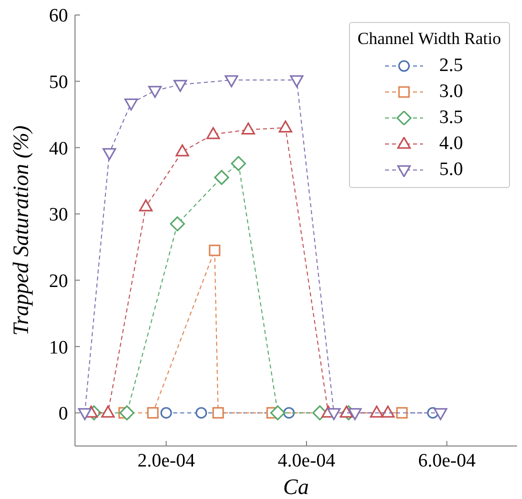  Describe the element at coordinates (63, 414) in the screenshot. I see `y-tick-label: 0` at that location.